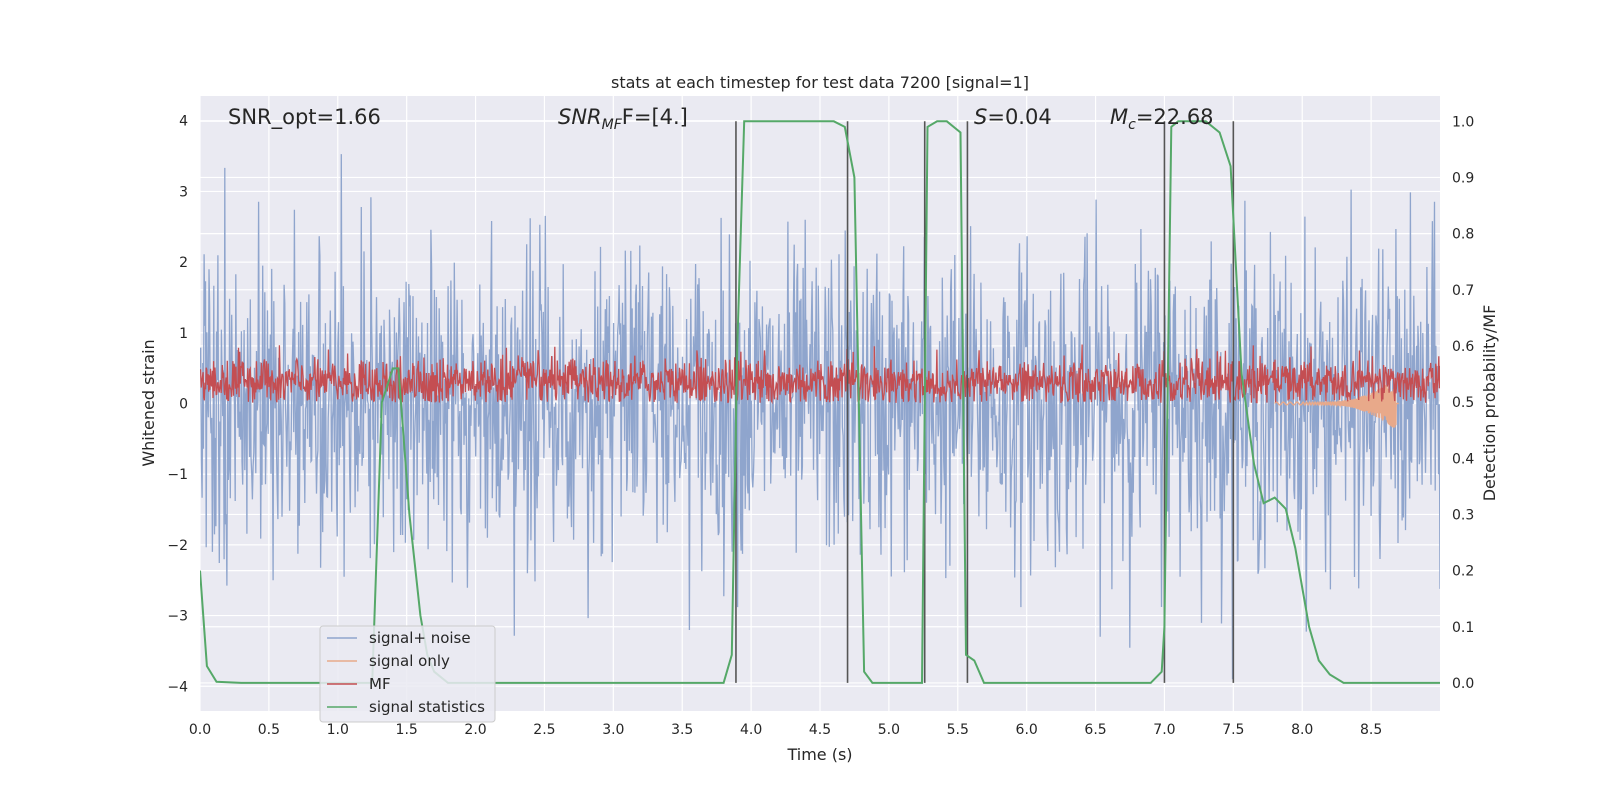 The width and height of the screenshot is (1600, 800). I want to click on x-tick-label: 4.0, so click(751, 730).